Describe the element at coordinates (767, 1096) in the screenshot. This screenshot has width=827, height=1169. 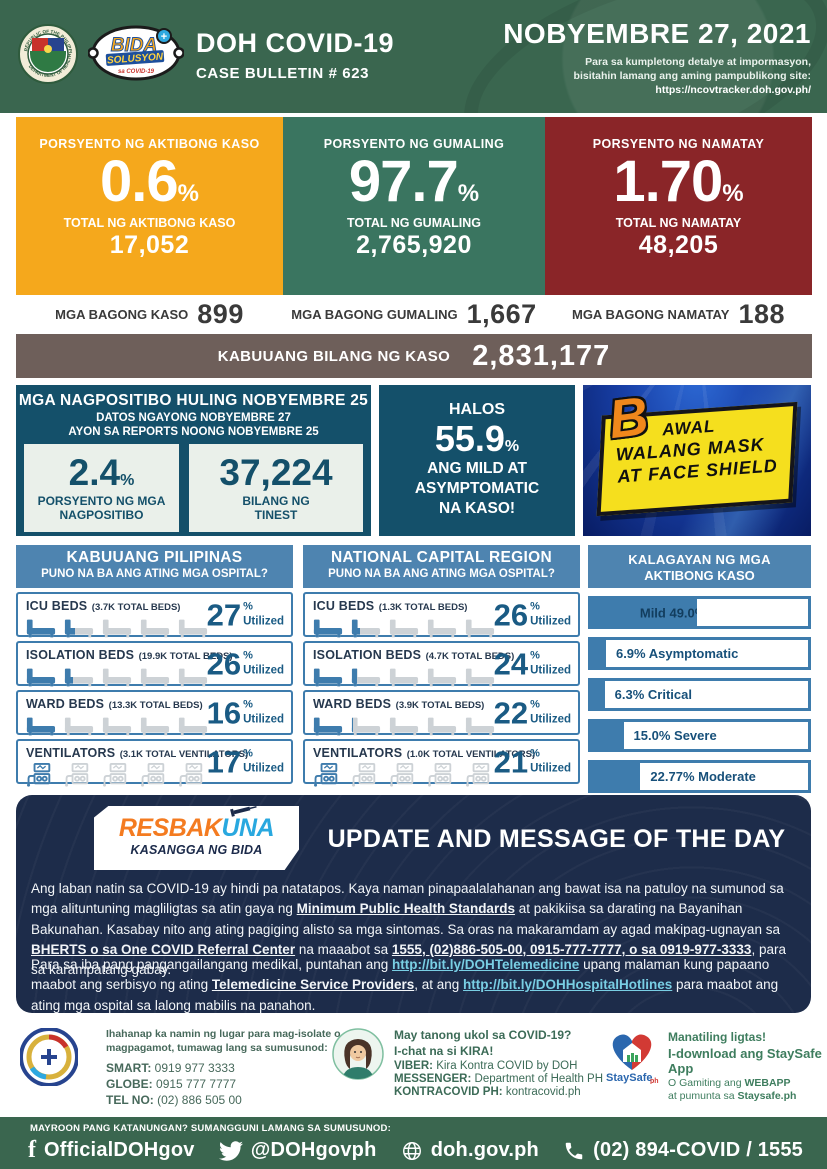
I see `text-segment: Staysafe.ph` at that location.